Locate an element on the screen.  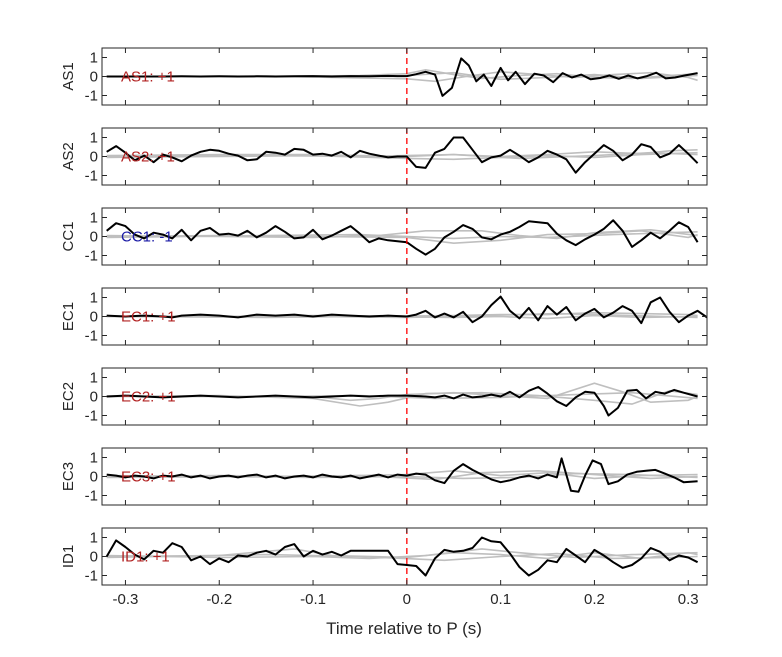
station-annotation: AS1: +1 is located at coordinates (148, 77).